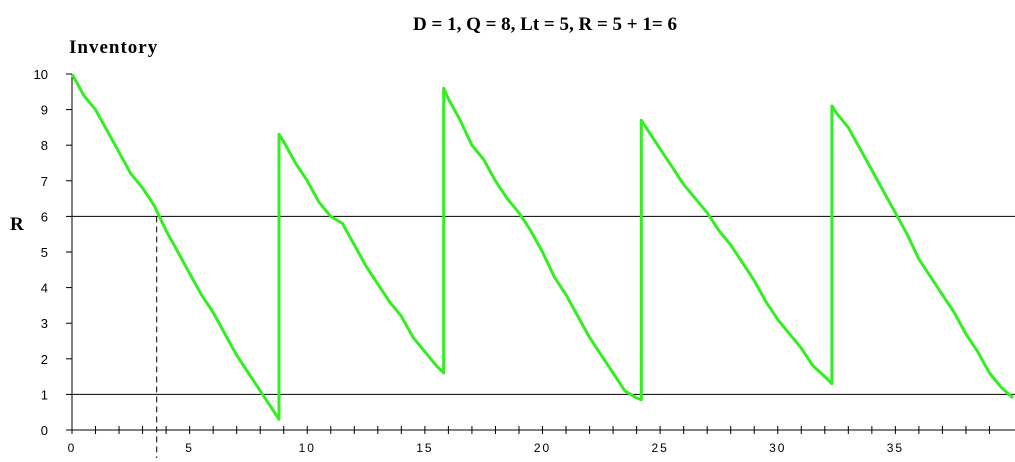  Describe the element at coordinates (44, 145) in the screenshot. I see `y-tick-label: 8` at that location.